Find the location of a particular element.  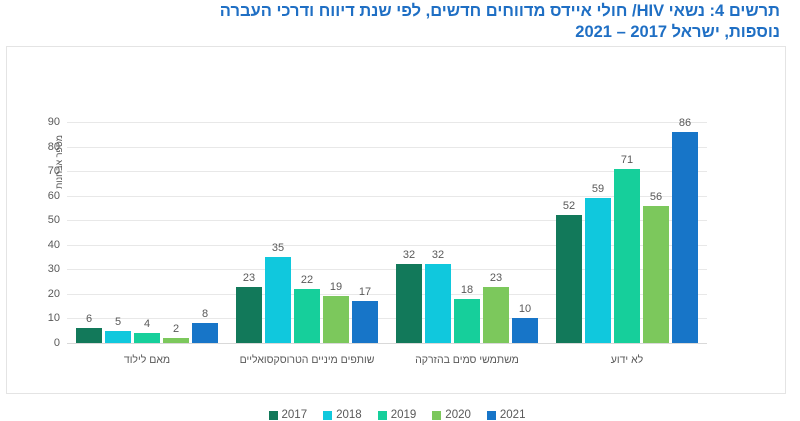

bar-slot: 86 is located at coordinates (685, 230).